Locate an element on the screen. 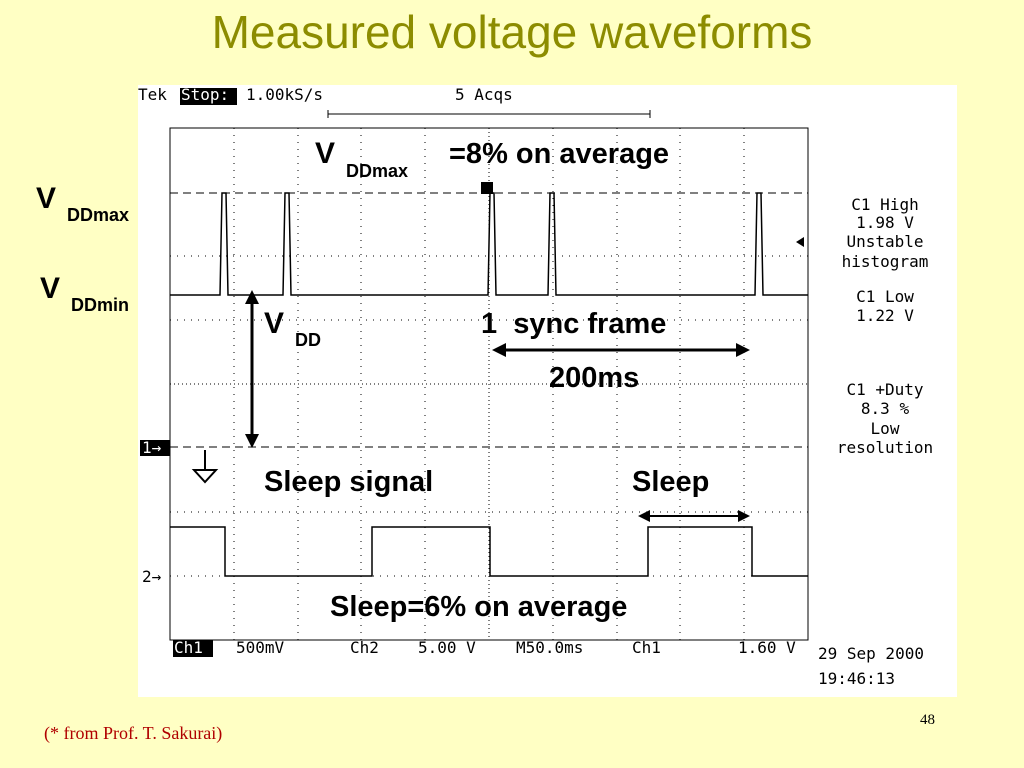  readout: 8.3 % is located at coordinates (885, 408).